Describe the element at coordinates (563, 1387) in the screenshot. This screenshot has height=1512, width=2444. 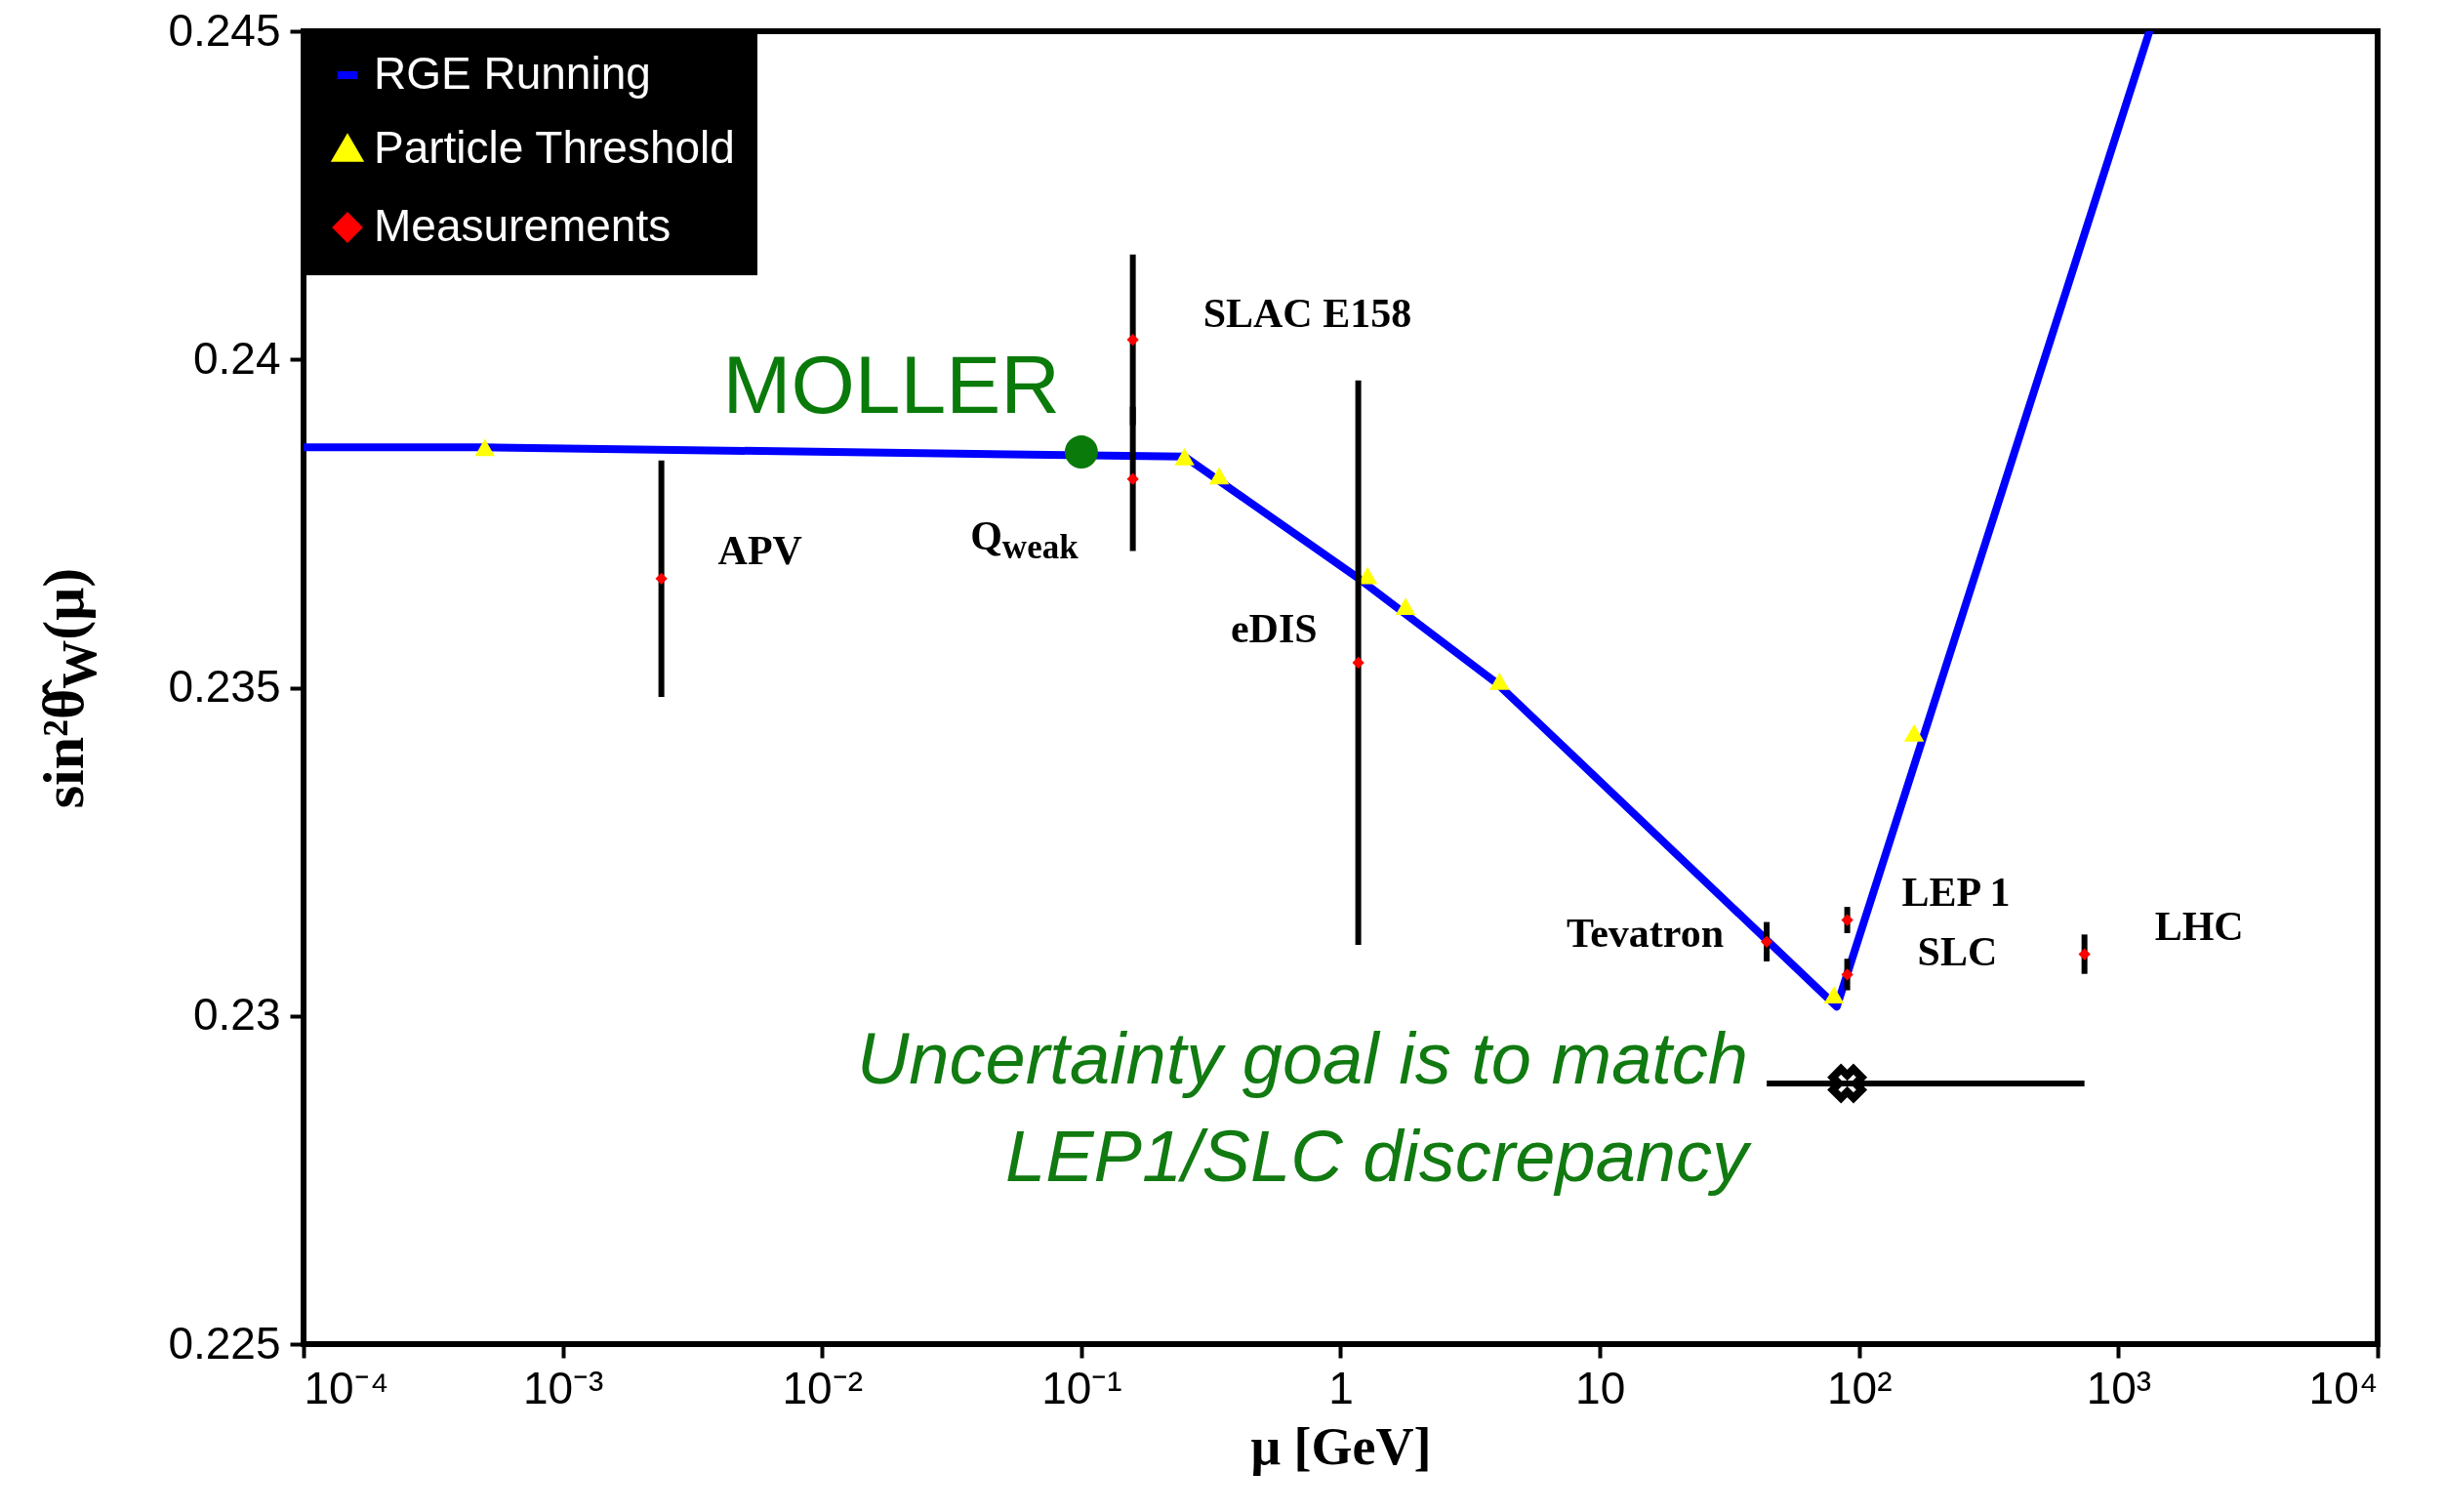
I see `x-tick-label: 10⁻³` at that location.